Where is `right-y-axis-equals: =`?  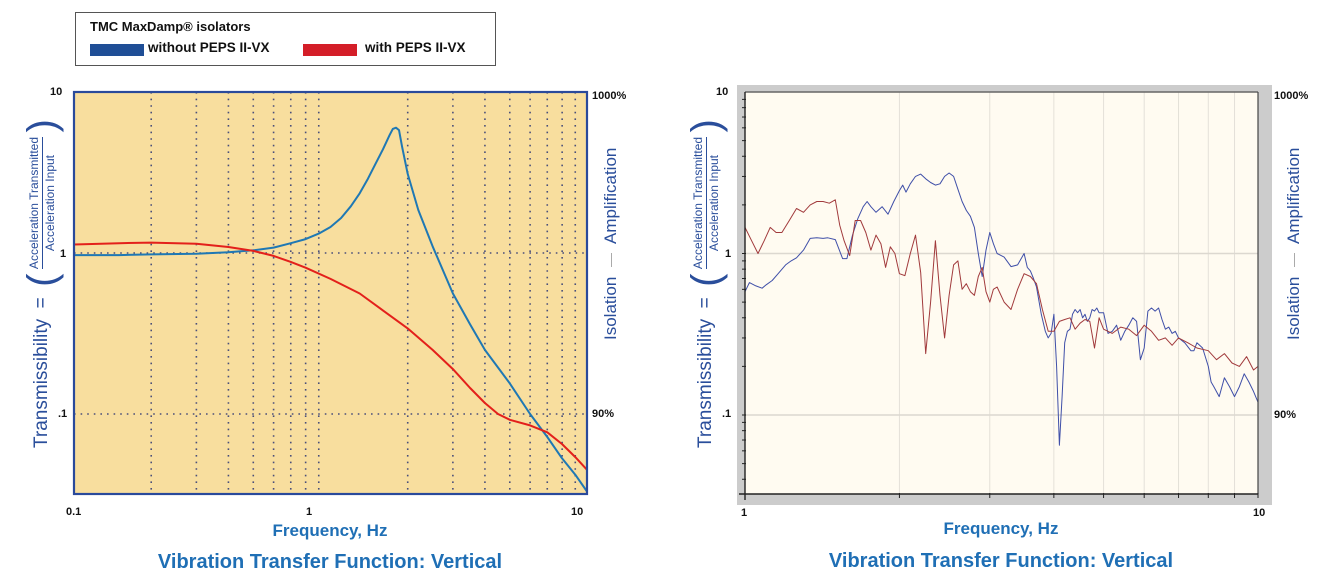
right-y-axis-equals: = is located at coordinates (705, 303).